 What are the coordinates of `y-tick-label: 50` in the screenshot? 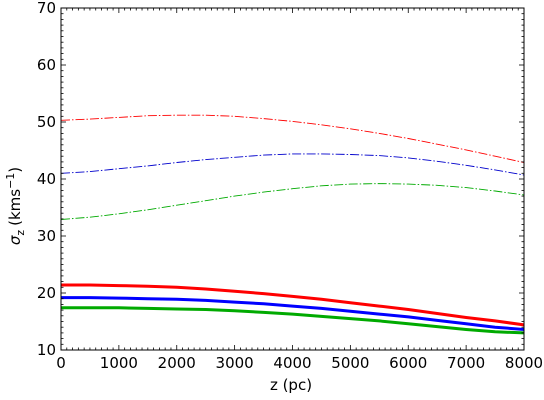 It's located at (46, 122).